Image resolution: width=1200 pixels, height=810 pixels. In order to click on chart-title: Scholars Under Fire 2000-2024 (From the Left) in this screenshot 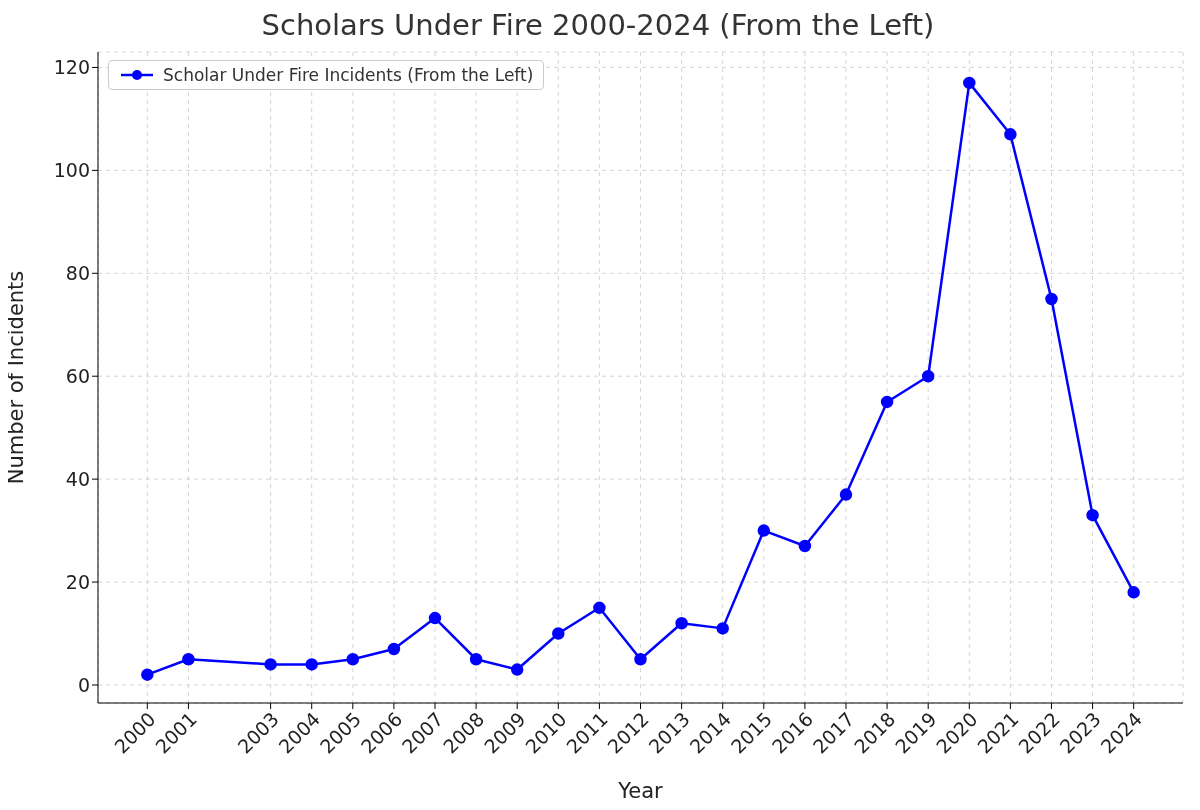, I will do `click(598, 26)`.